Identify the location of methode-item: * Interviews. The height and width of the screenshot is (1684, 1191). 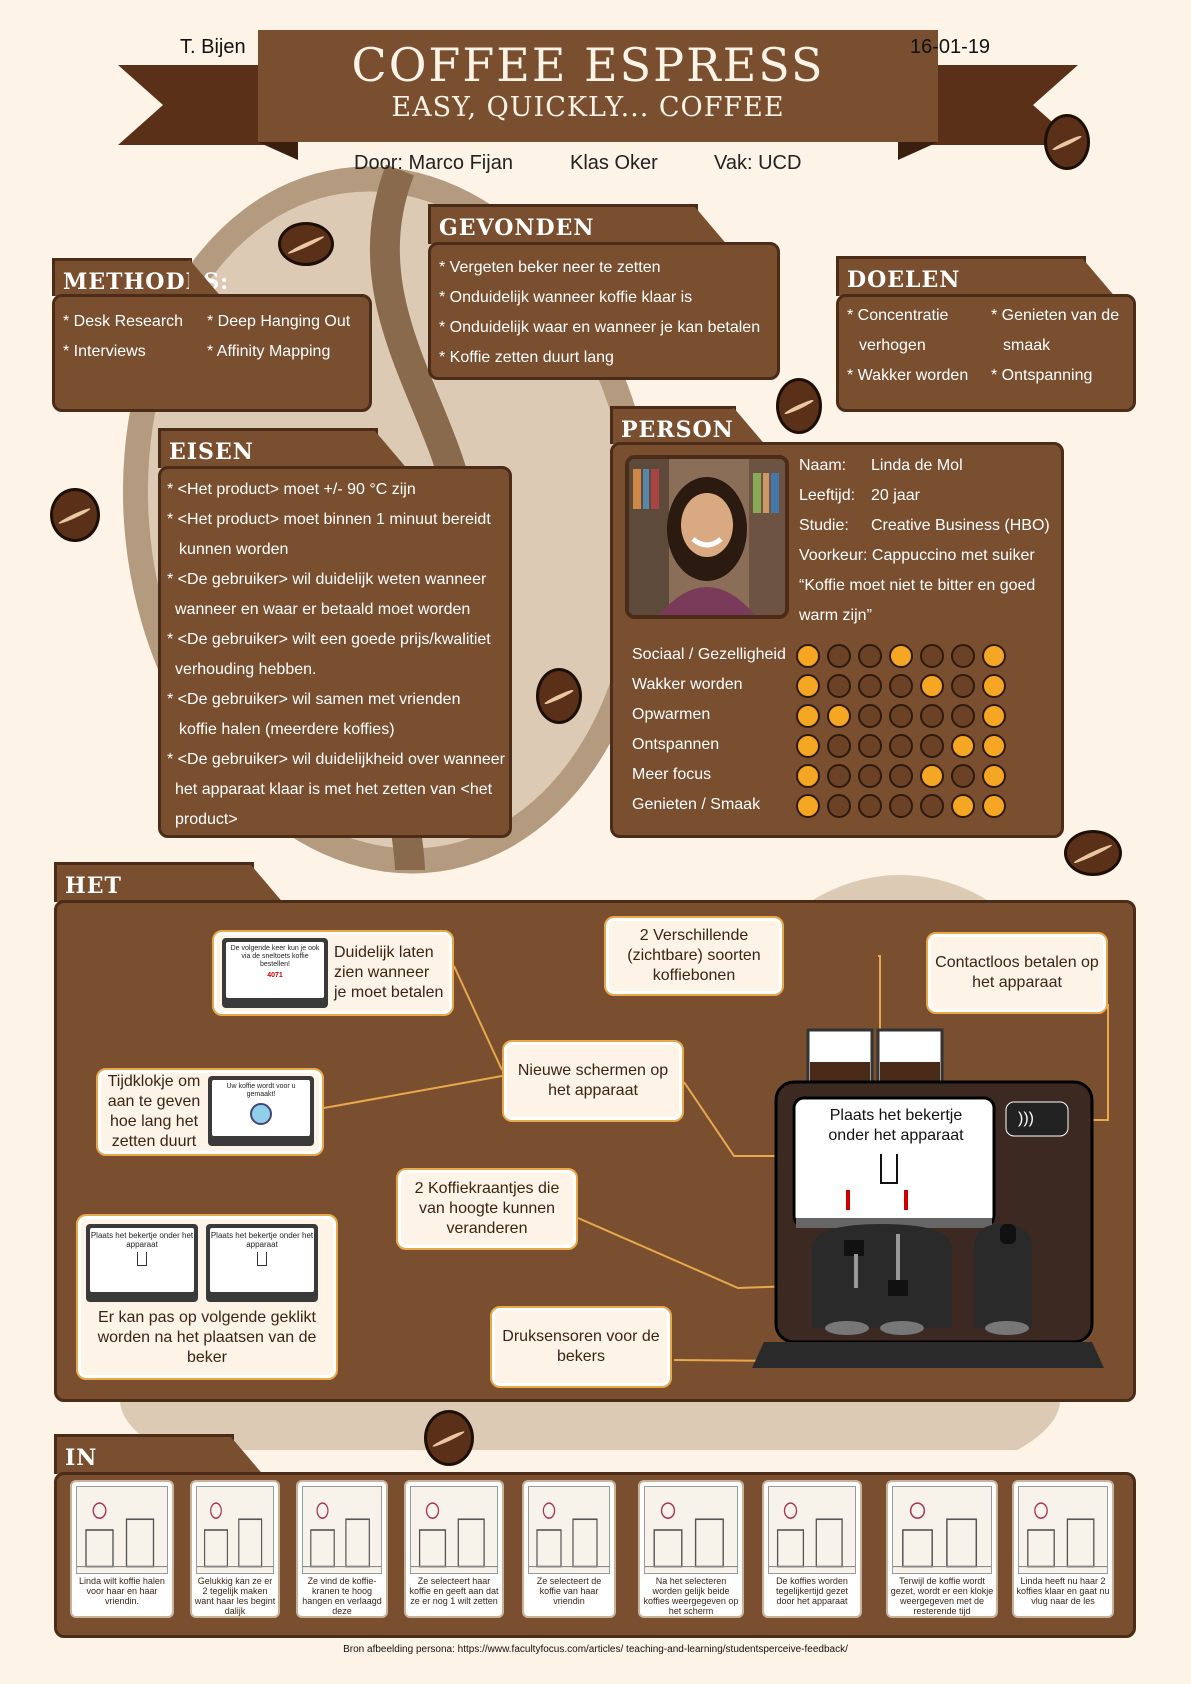
(104, 351).